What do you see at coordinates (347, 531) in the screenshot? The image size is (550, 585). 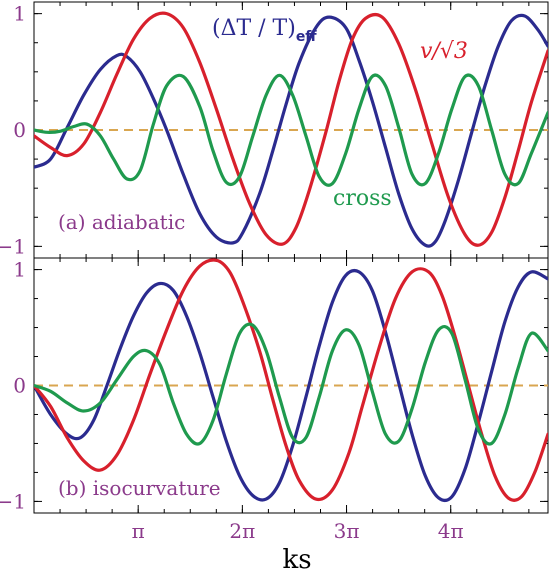 I see `x-tick-label: 3π` at bounding box center [347, 531].